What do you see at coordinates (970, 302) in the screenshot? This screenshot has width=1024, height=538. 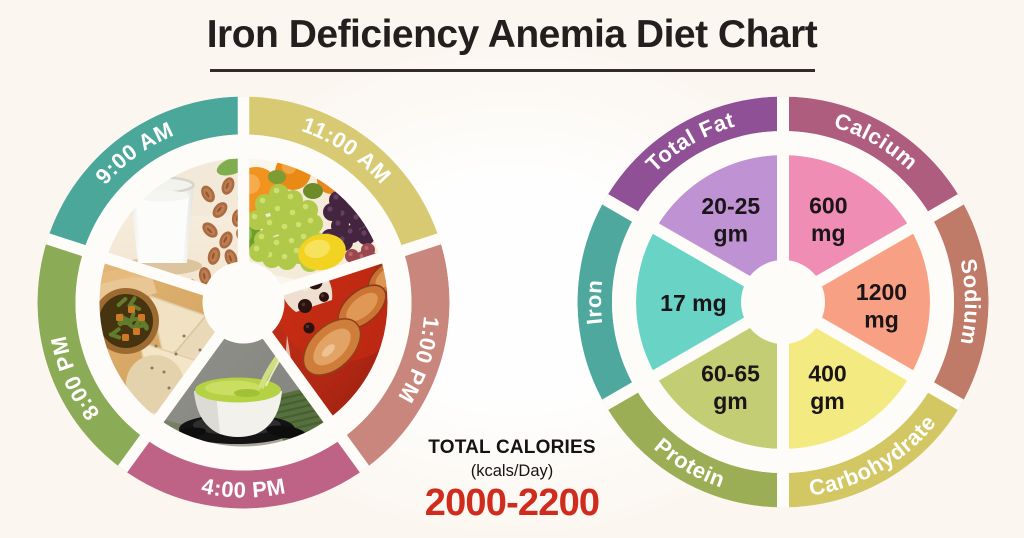 I see `svg-text: Sodium` at bounding box center [970, 302].